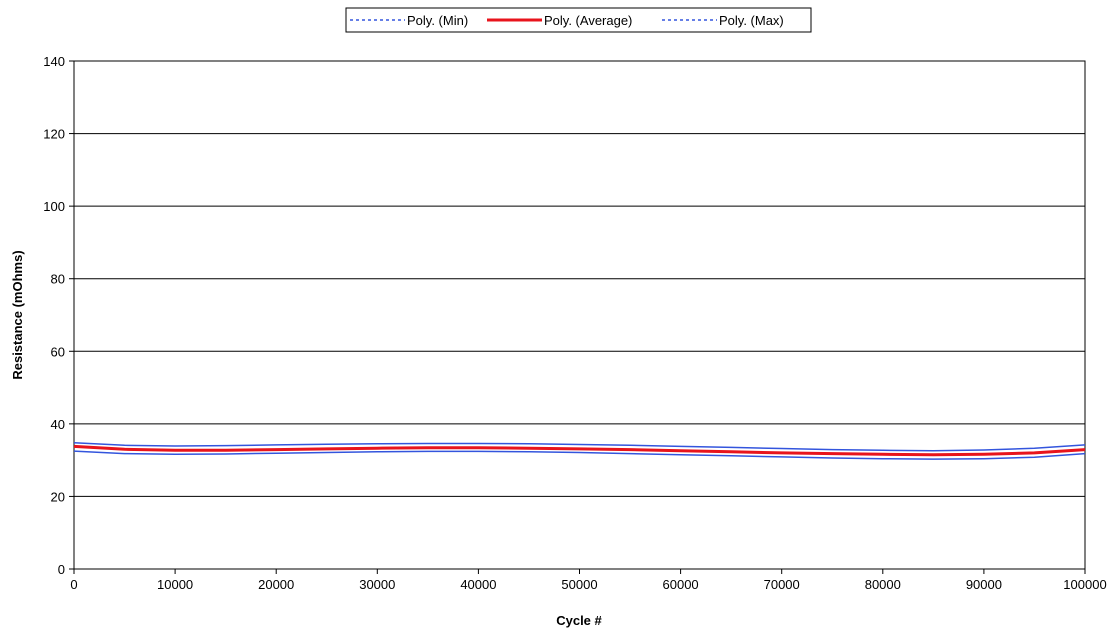 The width and height of the screenshot is (1117, 636). What do you see at coordinates (681, 584) in the screenshot?
I see `x-tick-label: 60000` at bounding box center [681, 584].